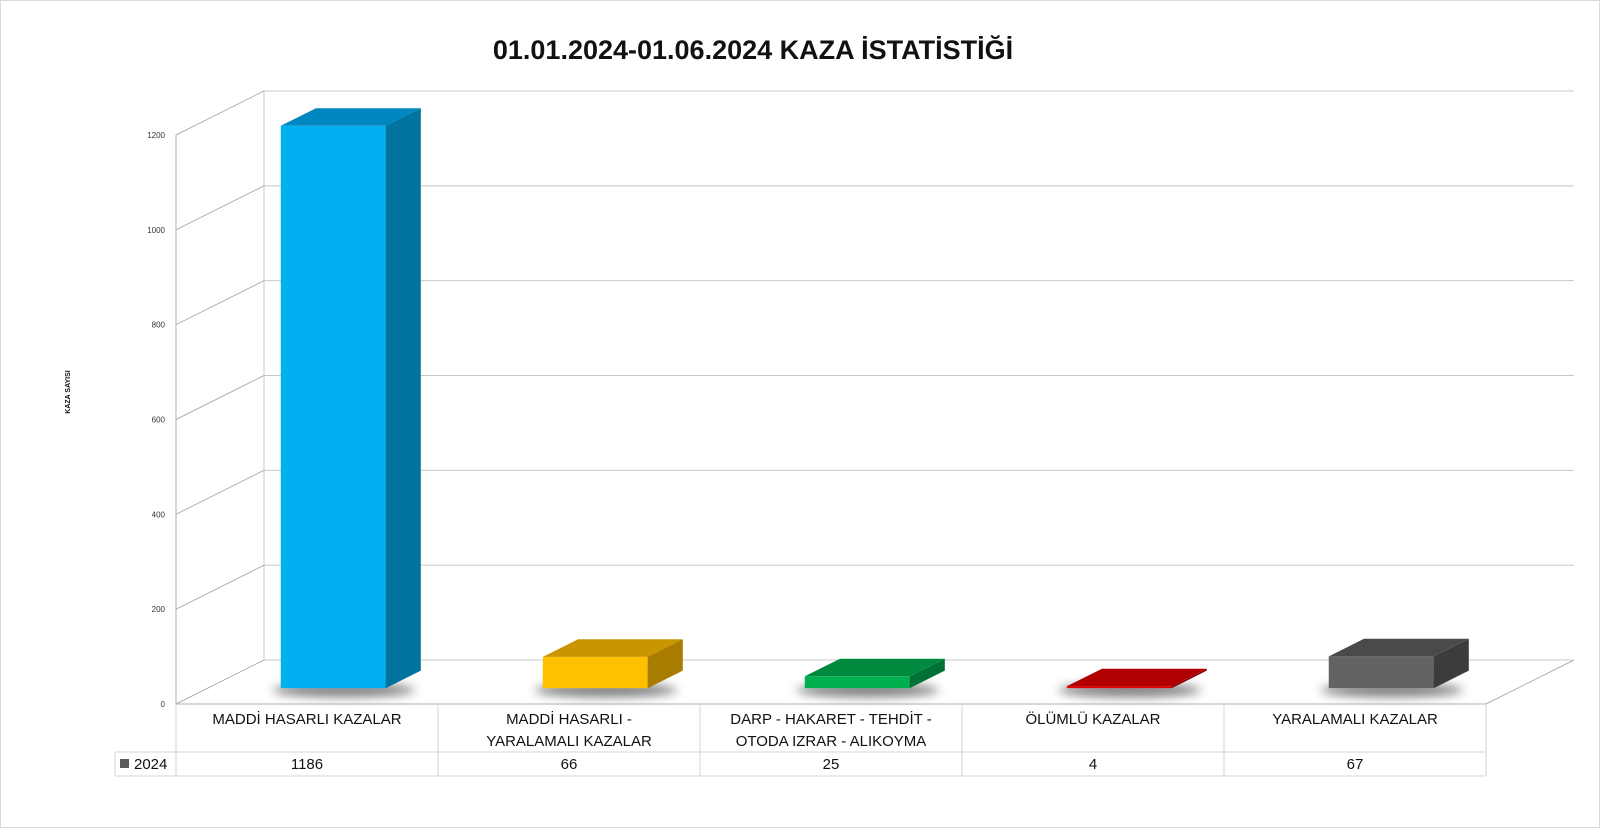  I want to click on legend-marker, so click(124, 763).